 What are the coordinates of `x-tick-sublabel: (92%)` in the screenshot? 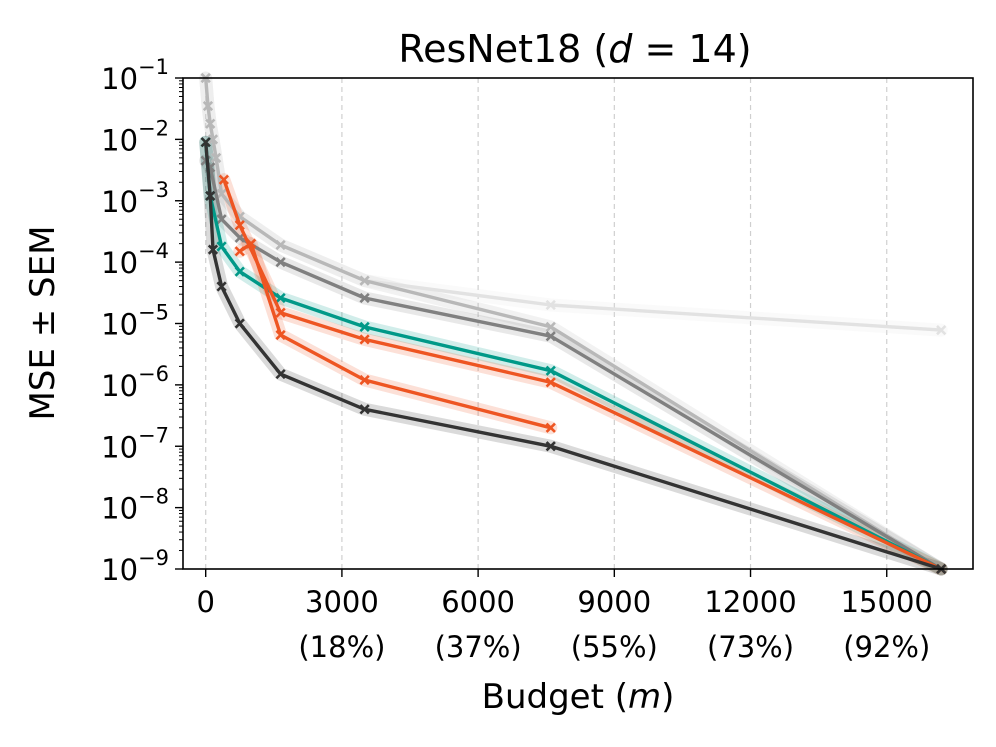 It's located at (886, 647).